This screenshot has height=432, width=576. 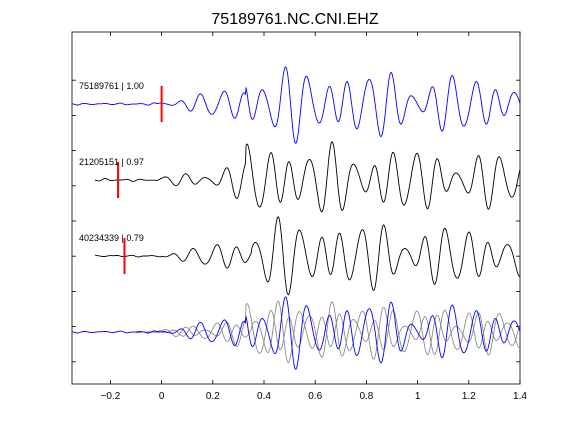 What do you see at coordinates (469, 396) in the screenshot?
I see `x-tick-label: 1.2` at bounding box center [469, 396].